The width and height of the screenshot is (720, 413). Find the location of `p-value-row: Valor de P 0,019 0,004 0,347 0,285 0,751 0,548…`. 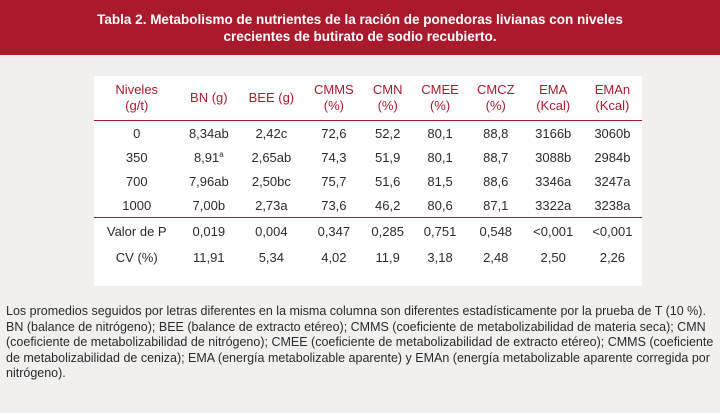

p-value-row: Valor de P 0,019 0,004 0,347 0,285 0,751 0,548… is located at coordinates (368, 230).